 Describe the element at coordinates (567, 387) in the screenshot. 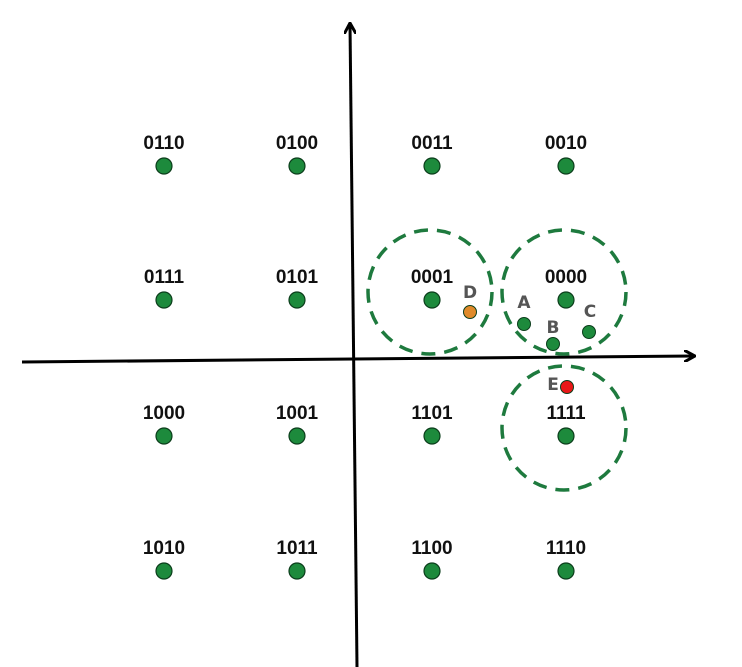

I see `received-point-E` at that location.